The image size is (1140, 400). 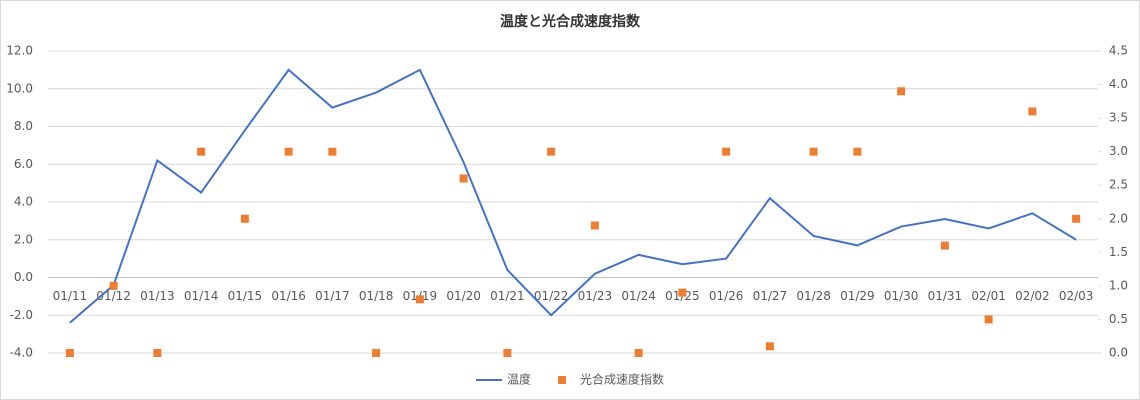 What do you see at coordinates (201, 296) in the screenshot?
I see `x-tick-label: 01/14` at bounding box center [201, 296].